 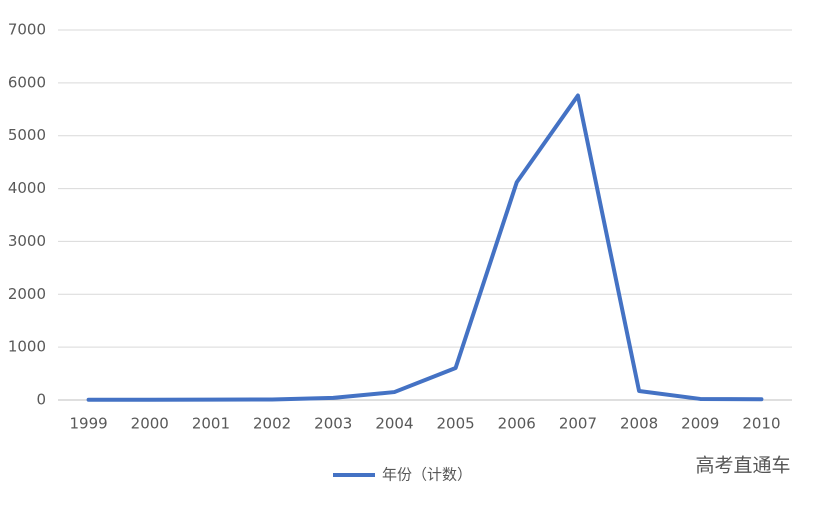 What do you see at coordinates (700, 424) in the screenshot?
I see `x-tick-label: 2009` at bounding box center [700, 424].